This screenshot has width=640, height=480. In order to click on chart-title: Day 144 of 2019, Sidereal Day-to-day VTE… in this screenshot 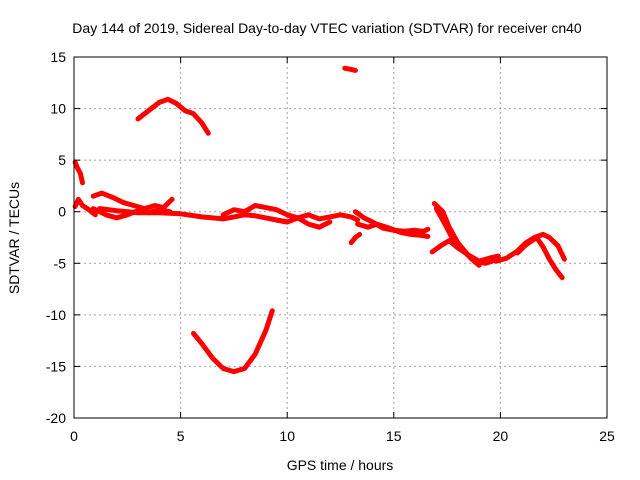, I will do `click(327, 28)`.